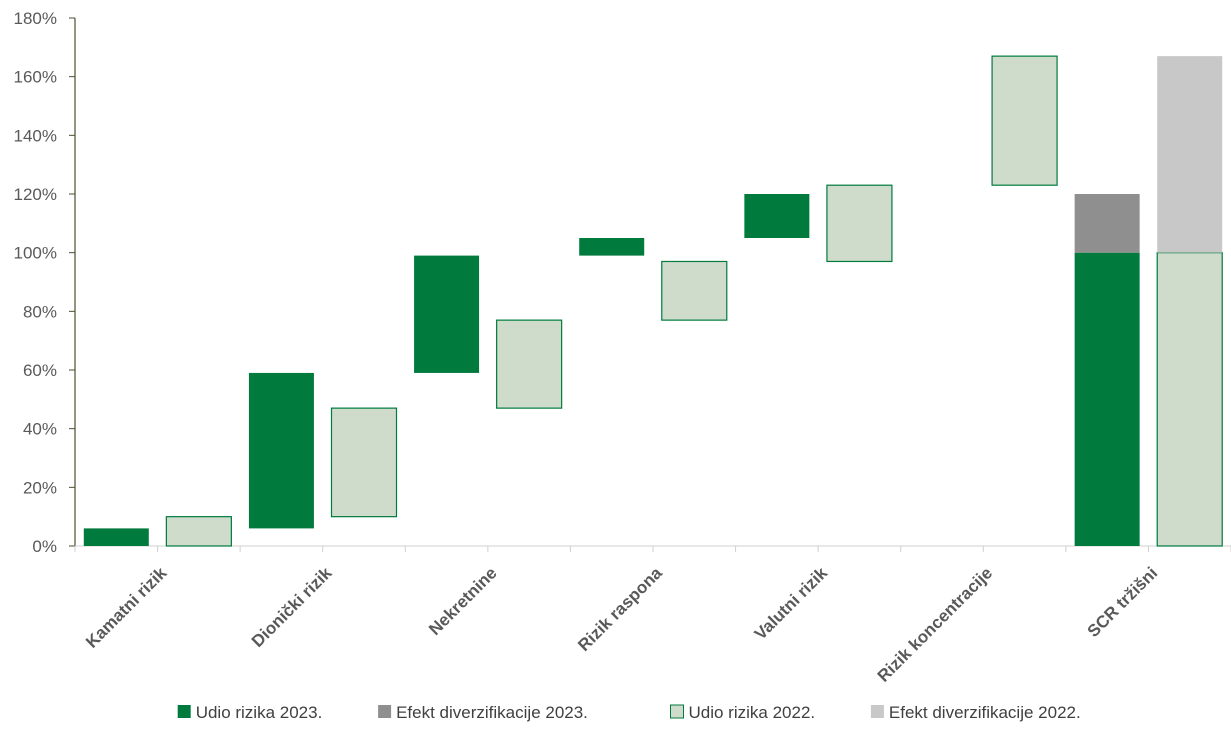 The image size is (1231, 729). I want to click on x-axis, so click(652, 548).